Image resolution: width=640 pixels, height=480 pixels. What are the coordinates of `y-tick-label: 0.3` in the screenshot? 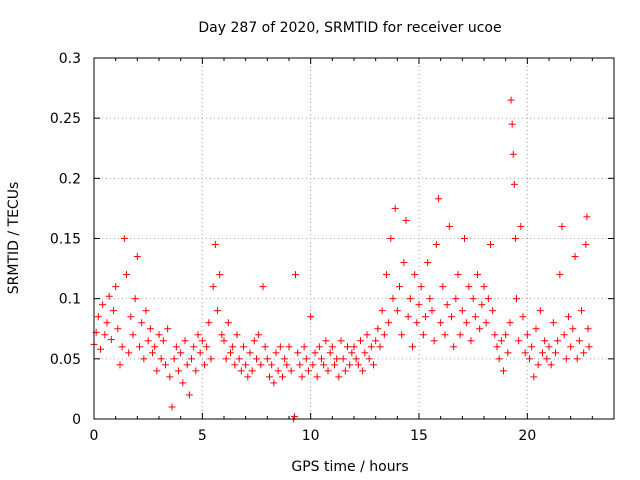 It's located at (70, 59).